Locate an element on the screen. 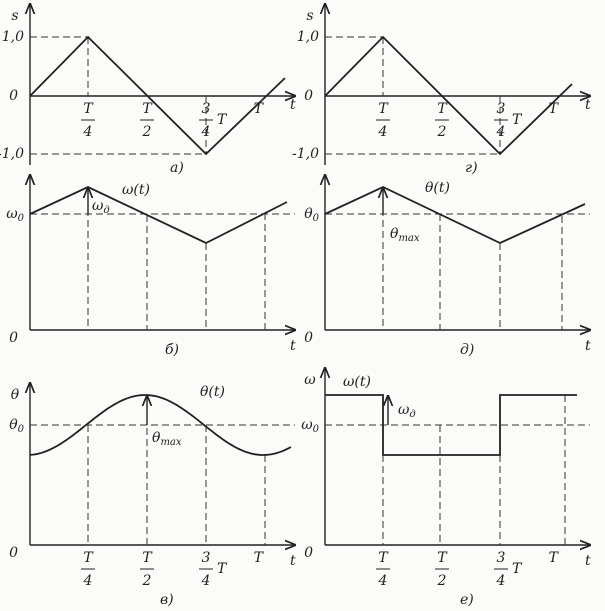  panel-label: д) is located at coordinates (467, 350).